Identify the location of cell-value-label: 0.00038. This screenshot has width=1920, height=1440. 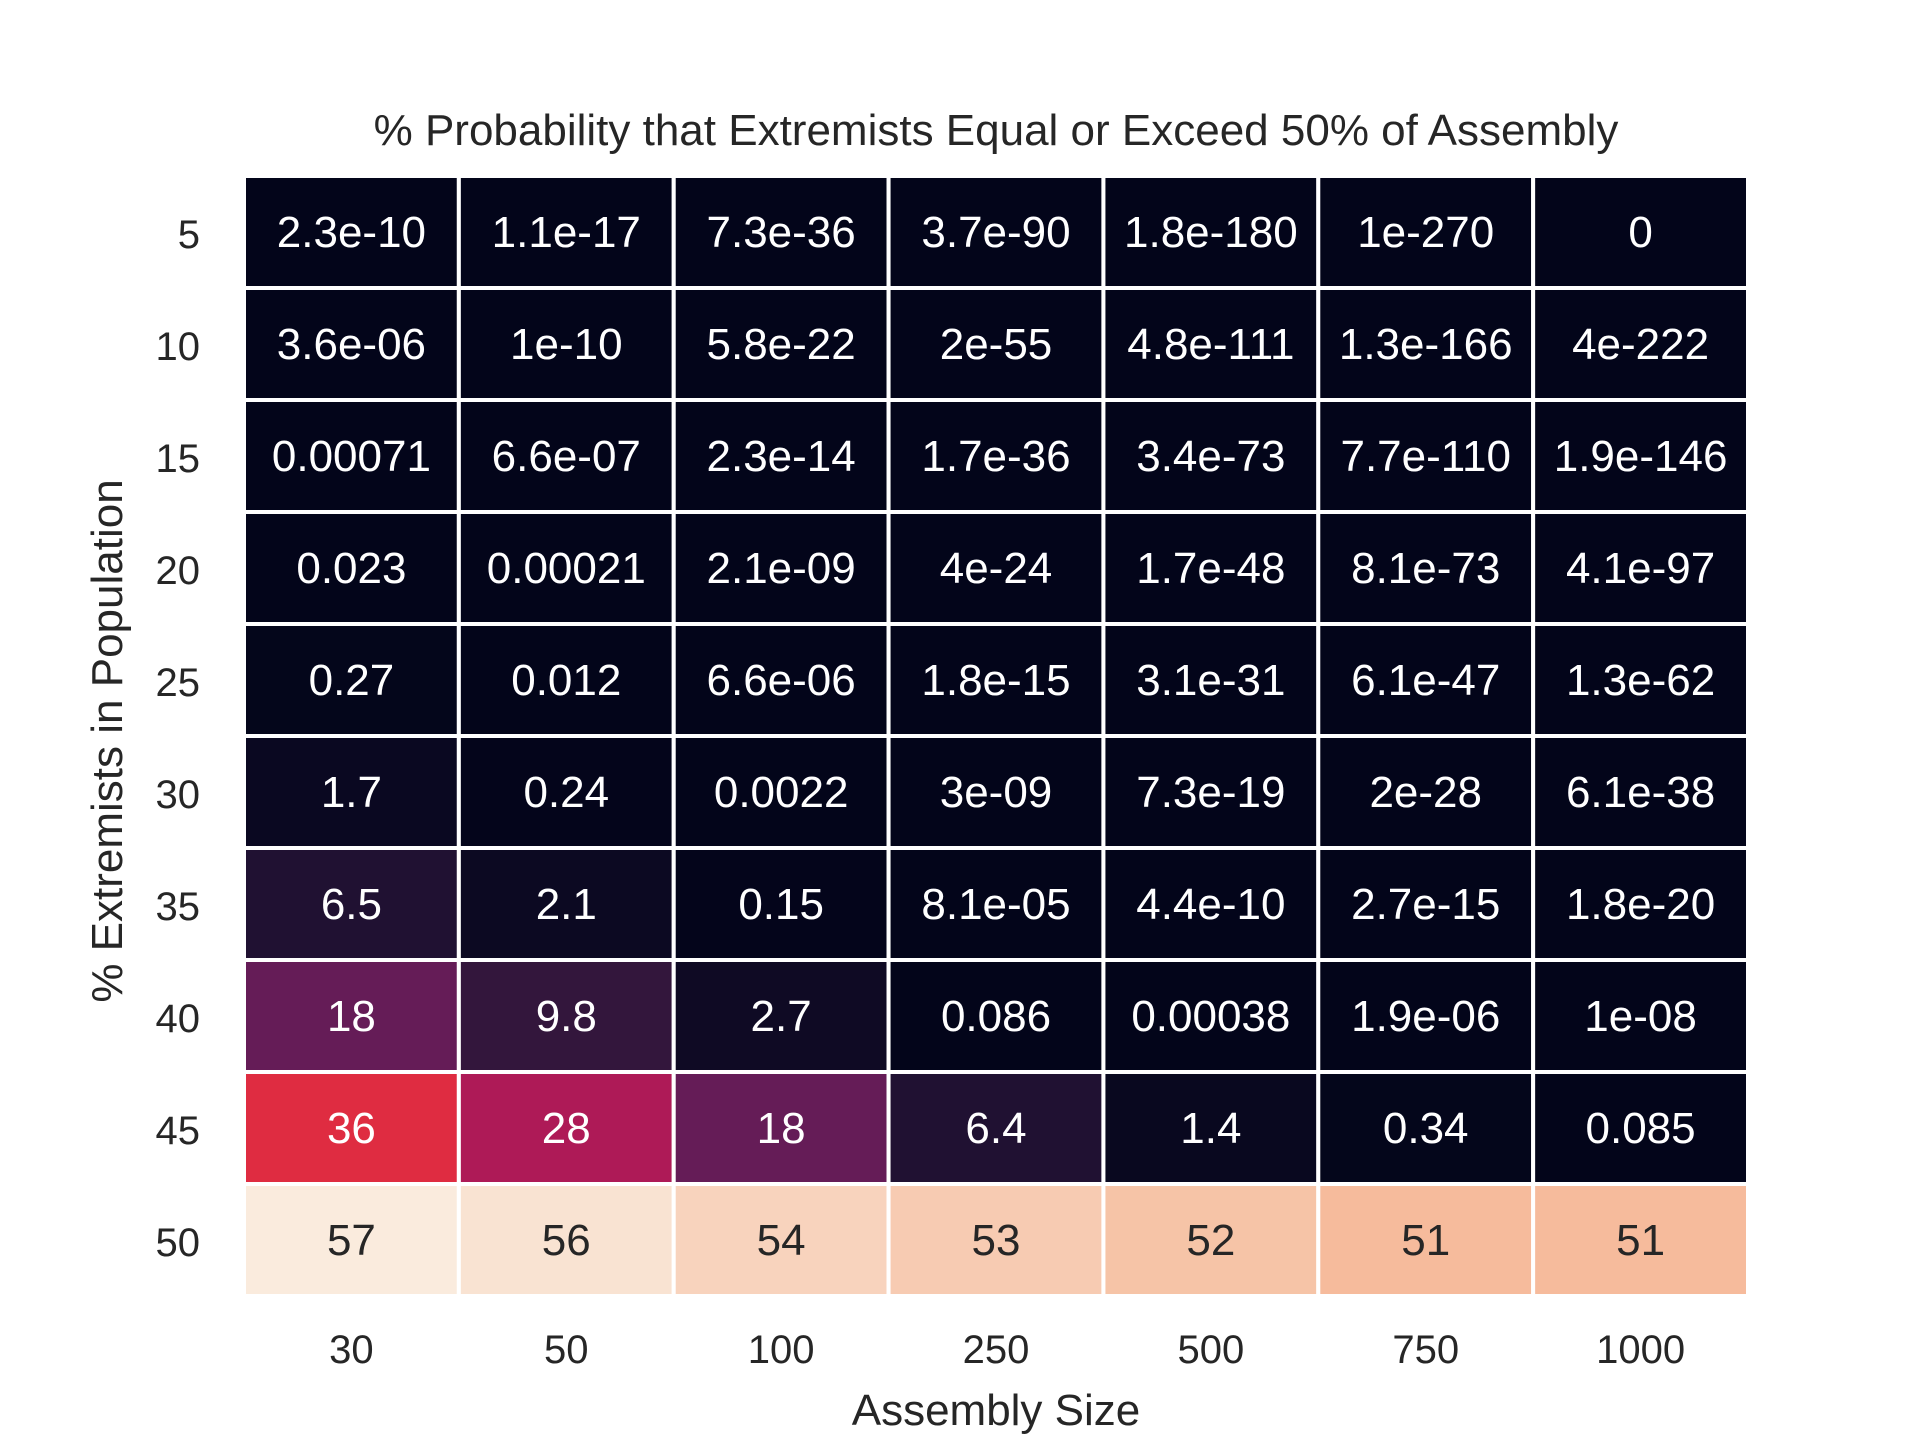
(1210, 1016).